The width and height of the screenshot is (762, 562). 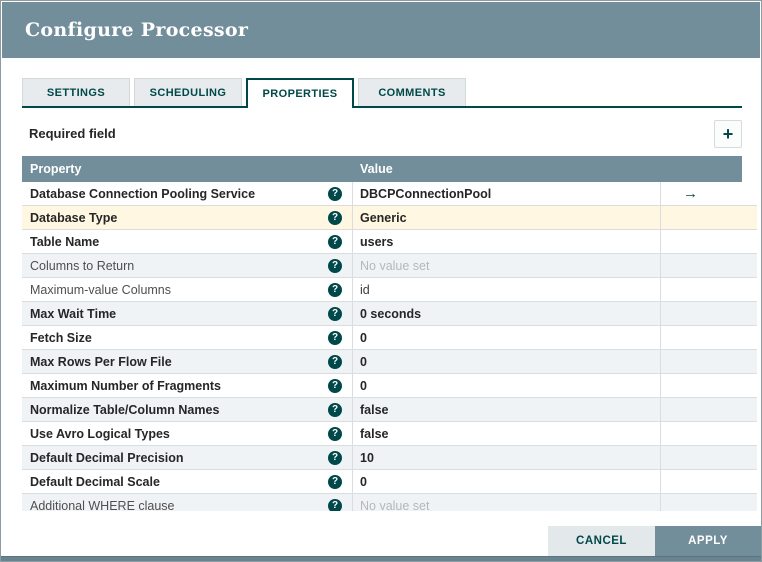 I want to click on goto-service-icon: →, so click(x=690, y=193).